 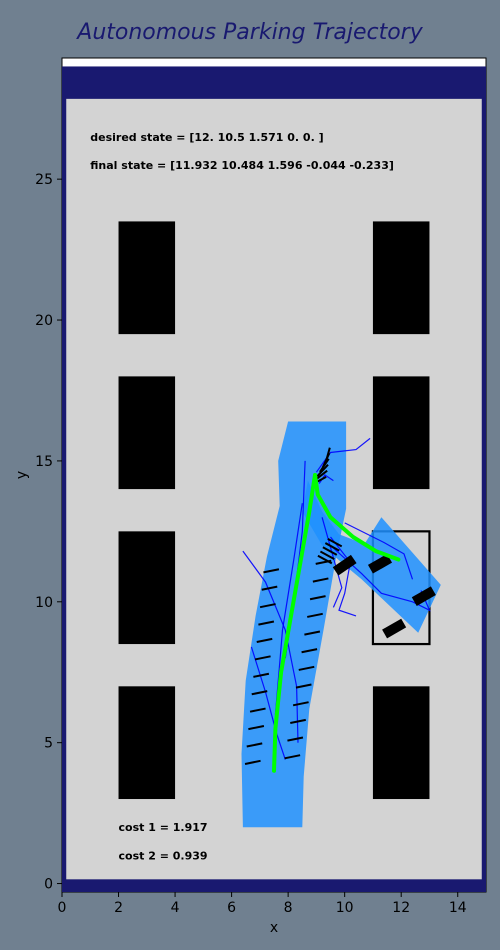 What do you see at coordinates (206, 137) in the screenshot?
I see `desired-state-label: desired state = [12. 10.5 1.571 0. 0. ]` at bounding box center [206, 137].